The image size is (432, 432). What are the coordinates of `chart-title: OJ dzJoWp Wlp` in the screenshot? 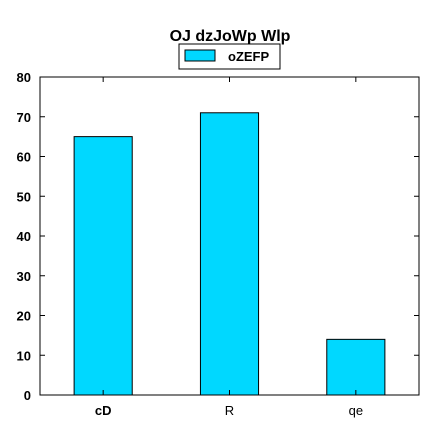 It's located at (230, 36).